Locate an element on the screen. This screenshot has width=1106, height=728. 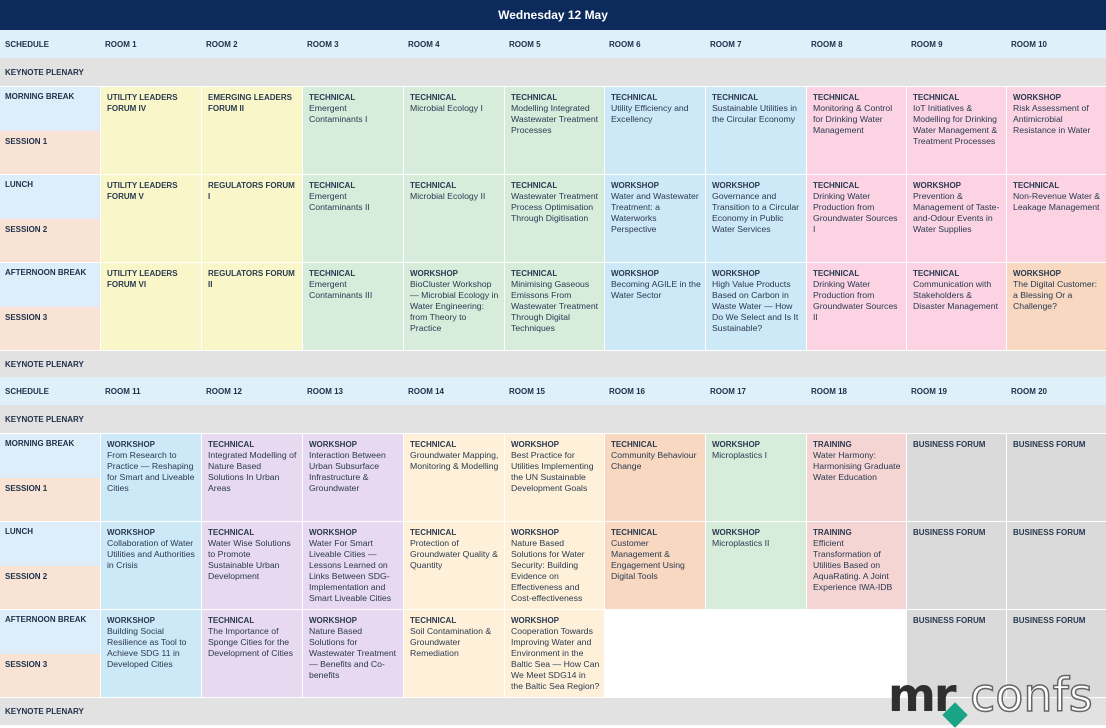
session-cell: TECHNICAL Microbial Ecology I is located at coordinates (454, 130).